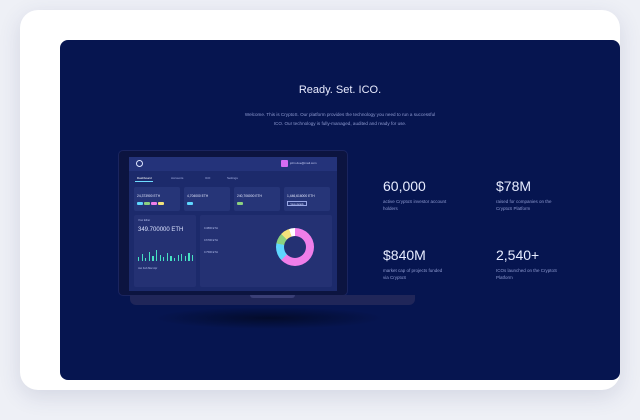 Image resolution: width=640 pixels, height=420 pixels. What do you see at coordinates (233, 164) in the screenshot?
I see `dashboard-topbar: john.doe@mail.com` at bounding box center [233, 164].